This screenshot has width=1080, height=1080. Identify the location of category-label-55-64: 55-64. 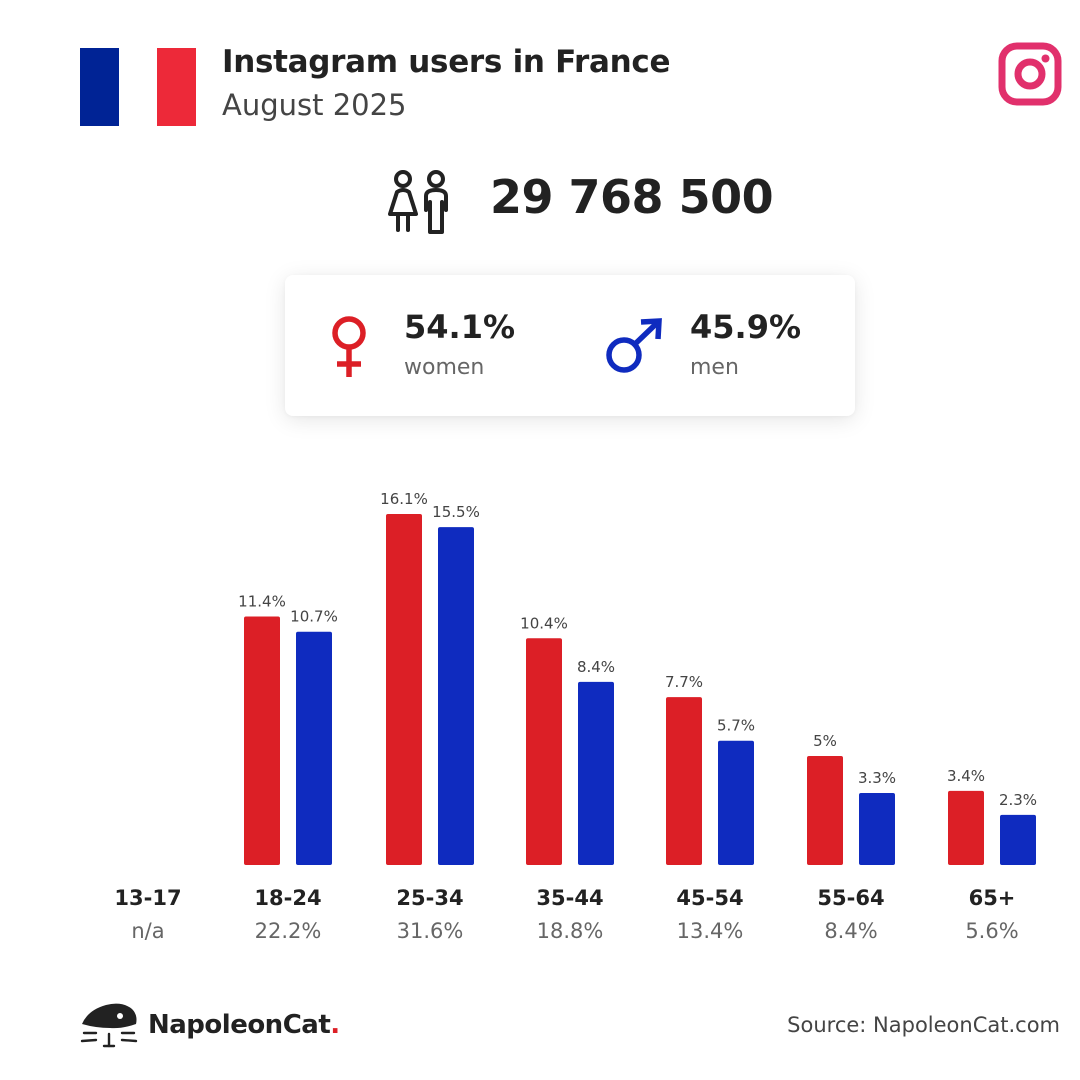
(850, 898).